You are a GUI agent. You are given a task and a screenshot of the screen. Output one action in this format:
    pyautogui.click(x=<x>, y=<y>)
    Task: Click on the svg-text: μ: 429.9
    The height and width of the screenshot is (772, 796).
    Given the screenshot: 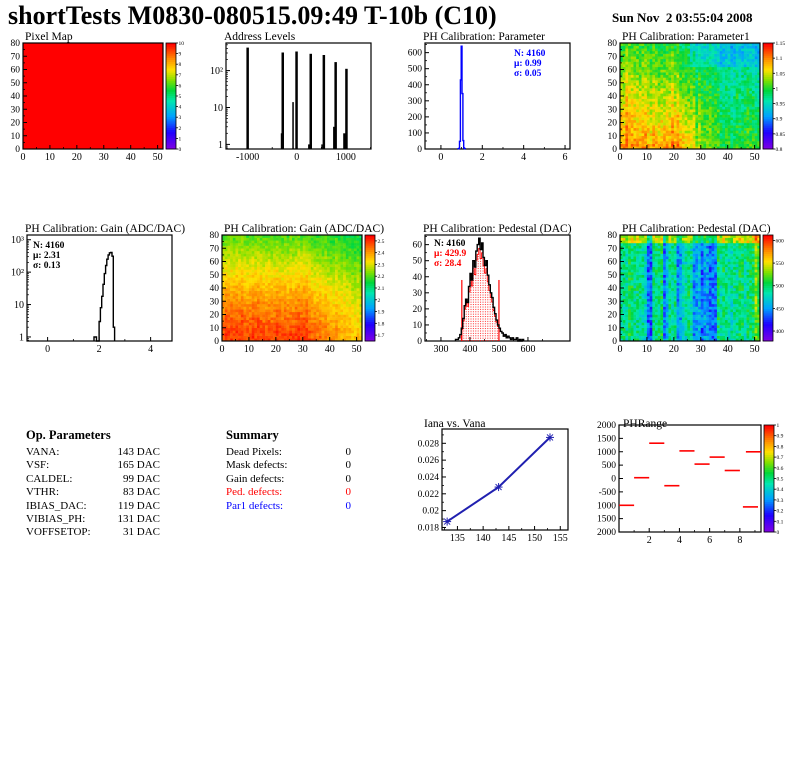 What is the action you would take?
    pyautogui.click(x=450, y=254)
    